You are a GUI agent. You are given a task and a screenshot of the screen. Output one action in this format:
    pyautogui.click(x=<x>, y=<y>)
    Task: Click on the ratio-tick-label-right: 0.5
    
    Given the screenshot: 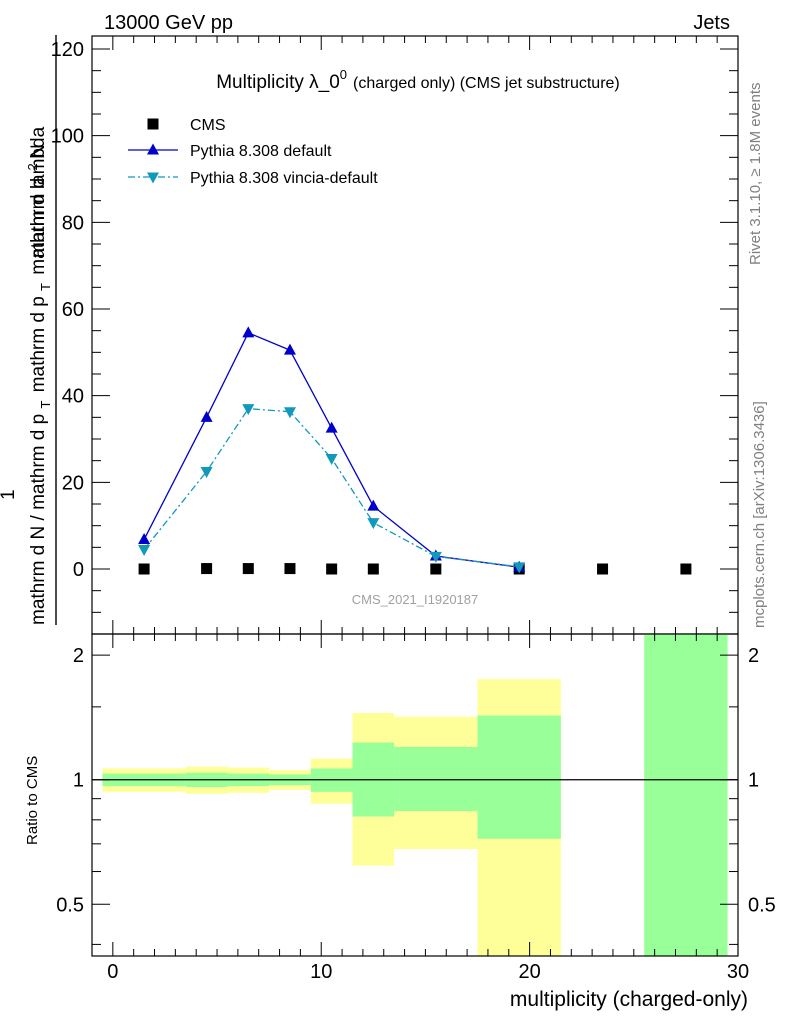 What is the action you would take?
    pyautogui.click(x=762, y=905)
    